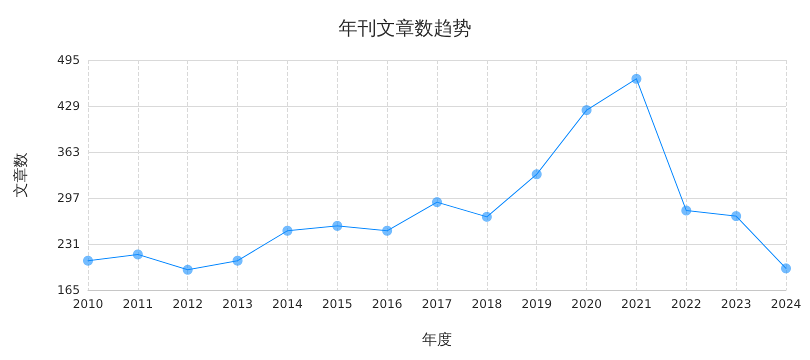 The width and height of the screenshot is (810, 360). Describe the element at coordinates (287, 304) in the screenshot. I see `x-tick-label: 2014` at that location.